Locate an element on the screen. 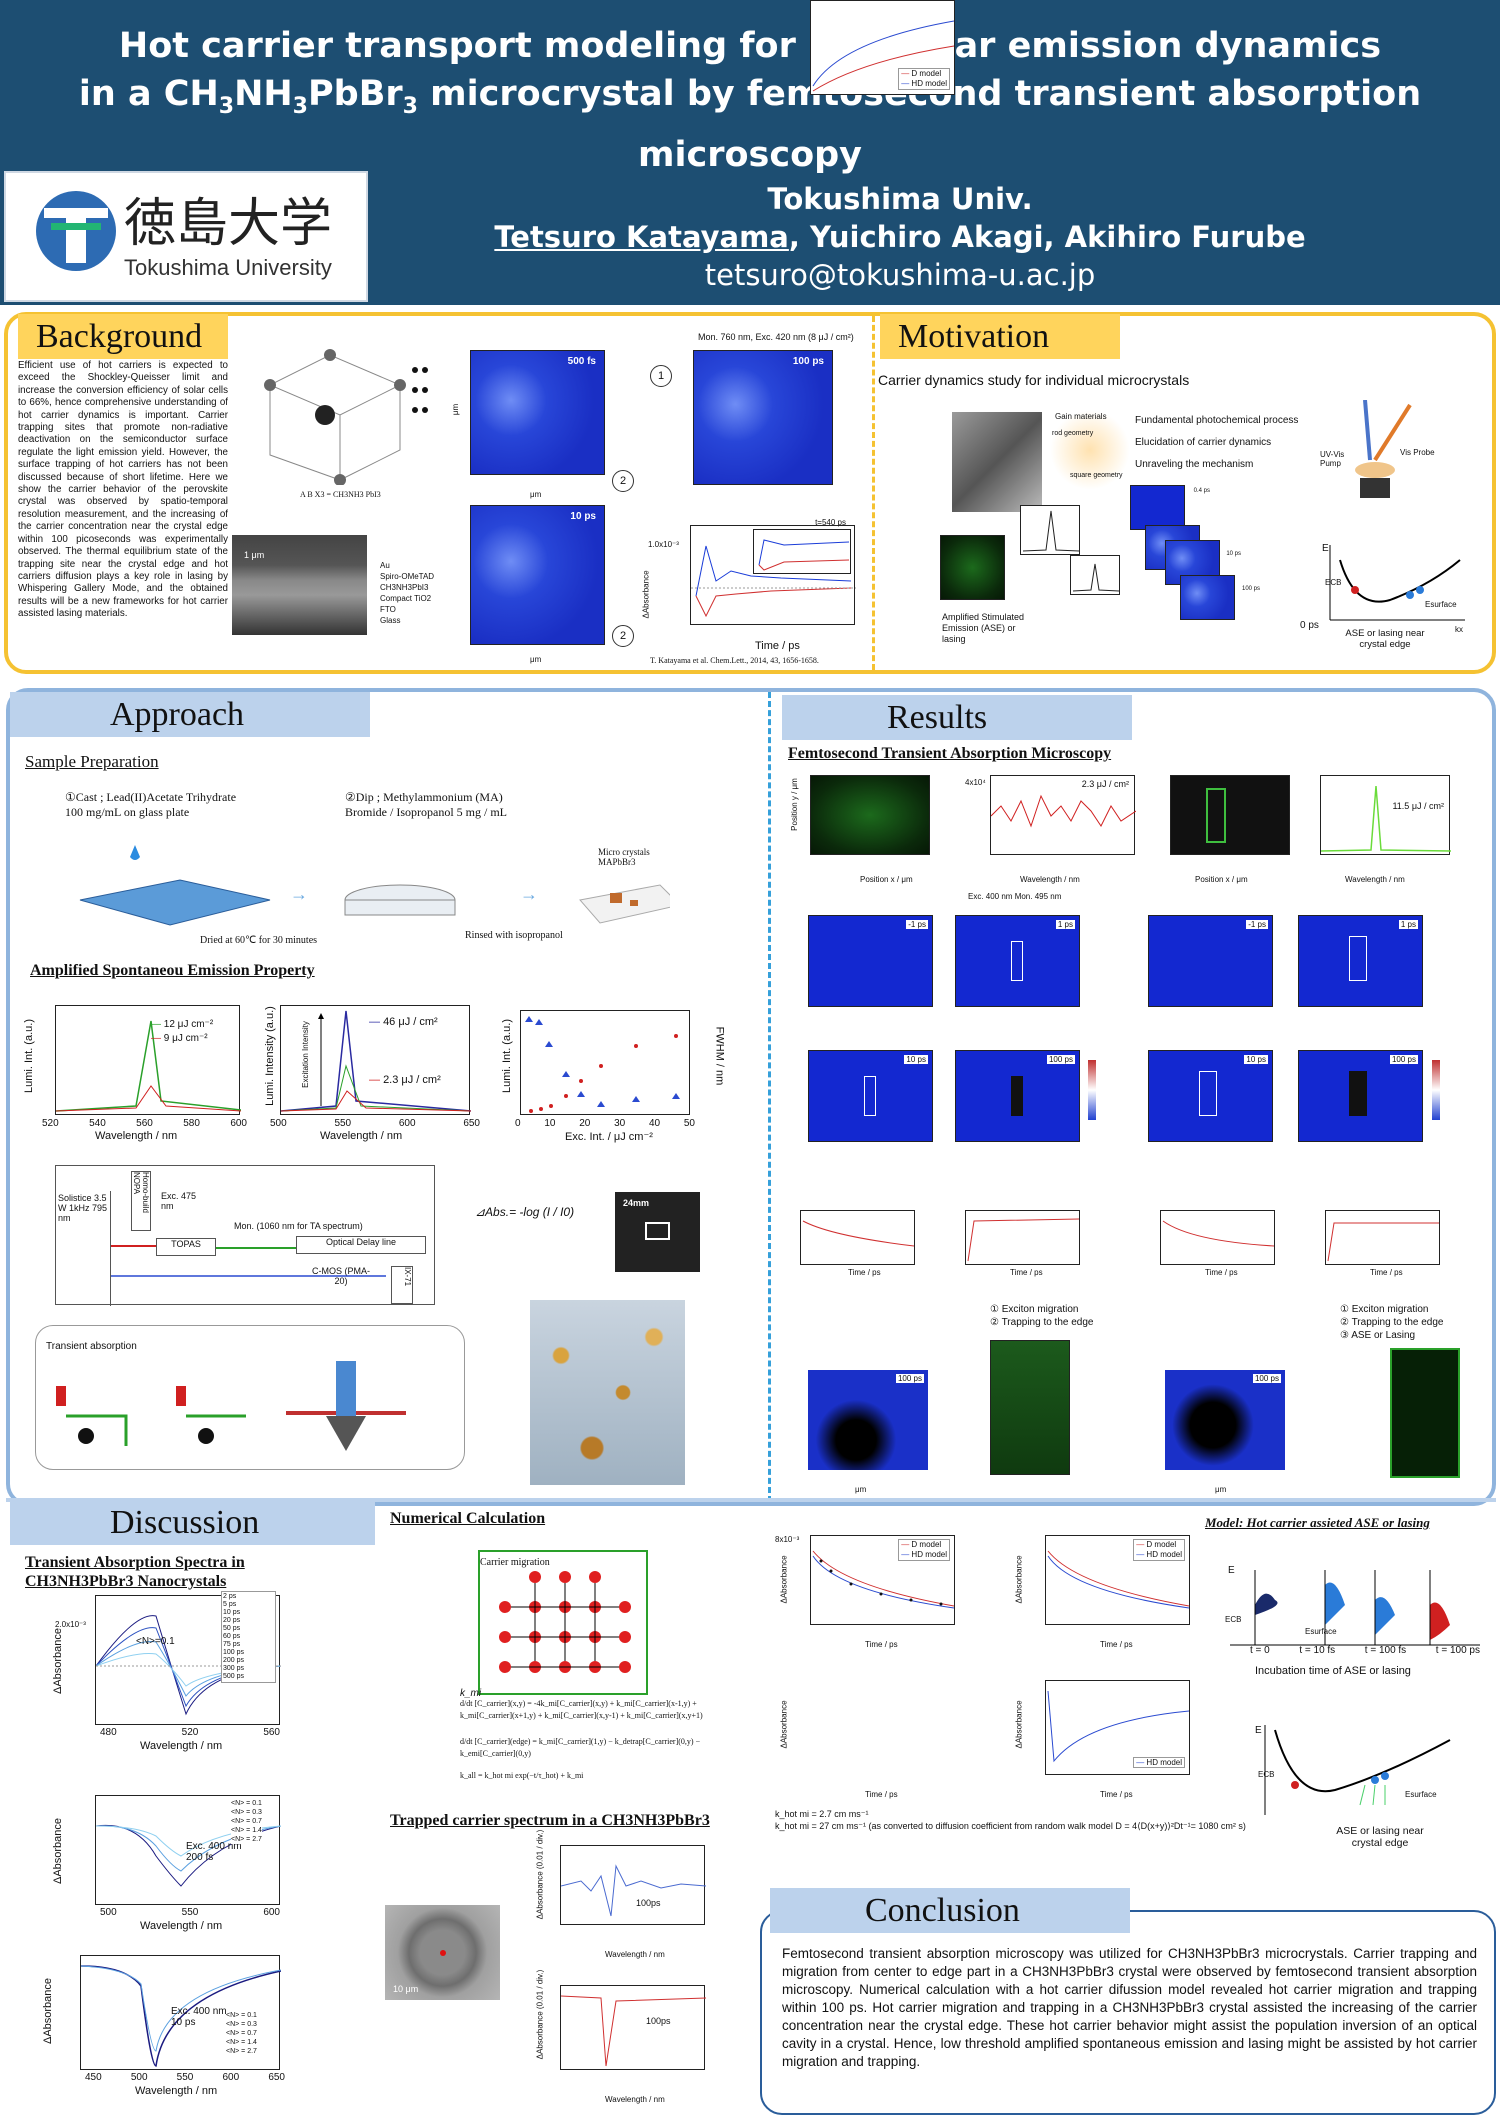  probe-label: Vis Probe is located at coordinates (1417, 452).